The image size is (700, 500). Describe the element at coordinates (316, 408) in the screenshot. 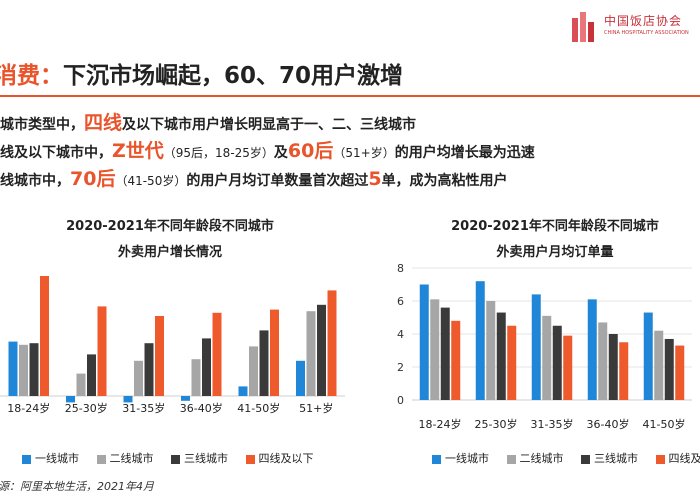

I see `x-tick-label: 51+岁` at that location.